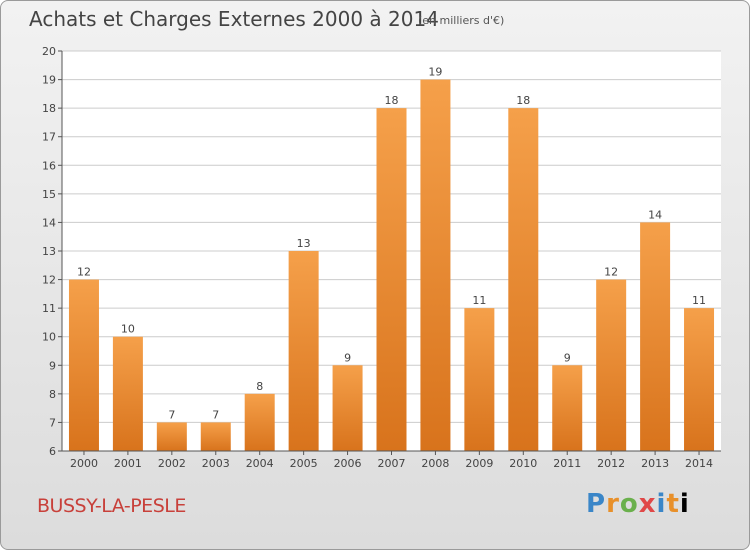  What do you see at coordinates (523, 463) in the screenshot?
I see `x-tick-label: 2010` at bounding box center [523, 463].